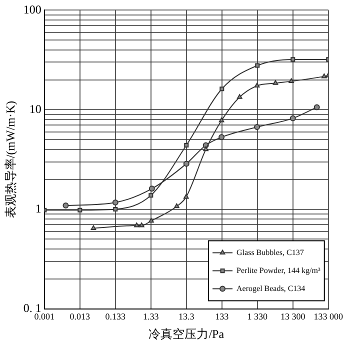 This screenshot has height=346, width=346. What do you see at coordinates (271, 288) in the screenshot?
I see `legend-label: Aerogel Beads, C134` at bounding box center [271, 288].